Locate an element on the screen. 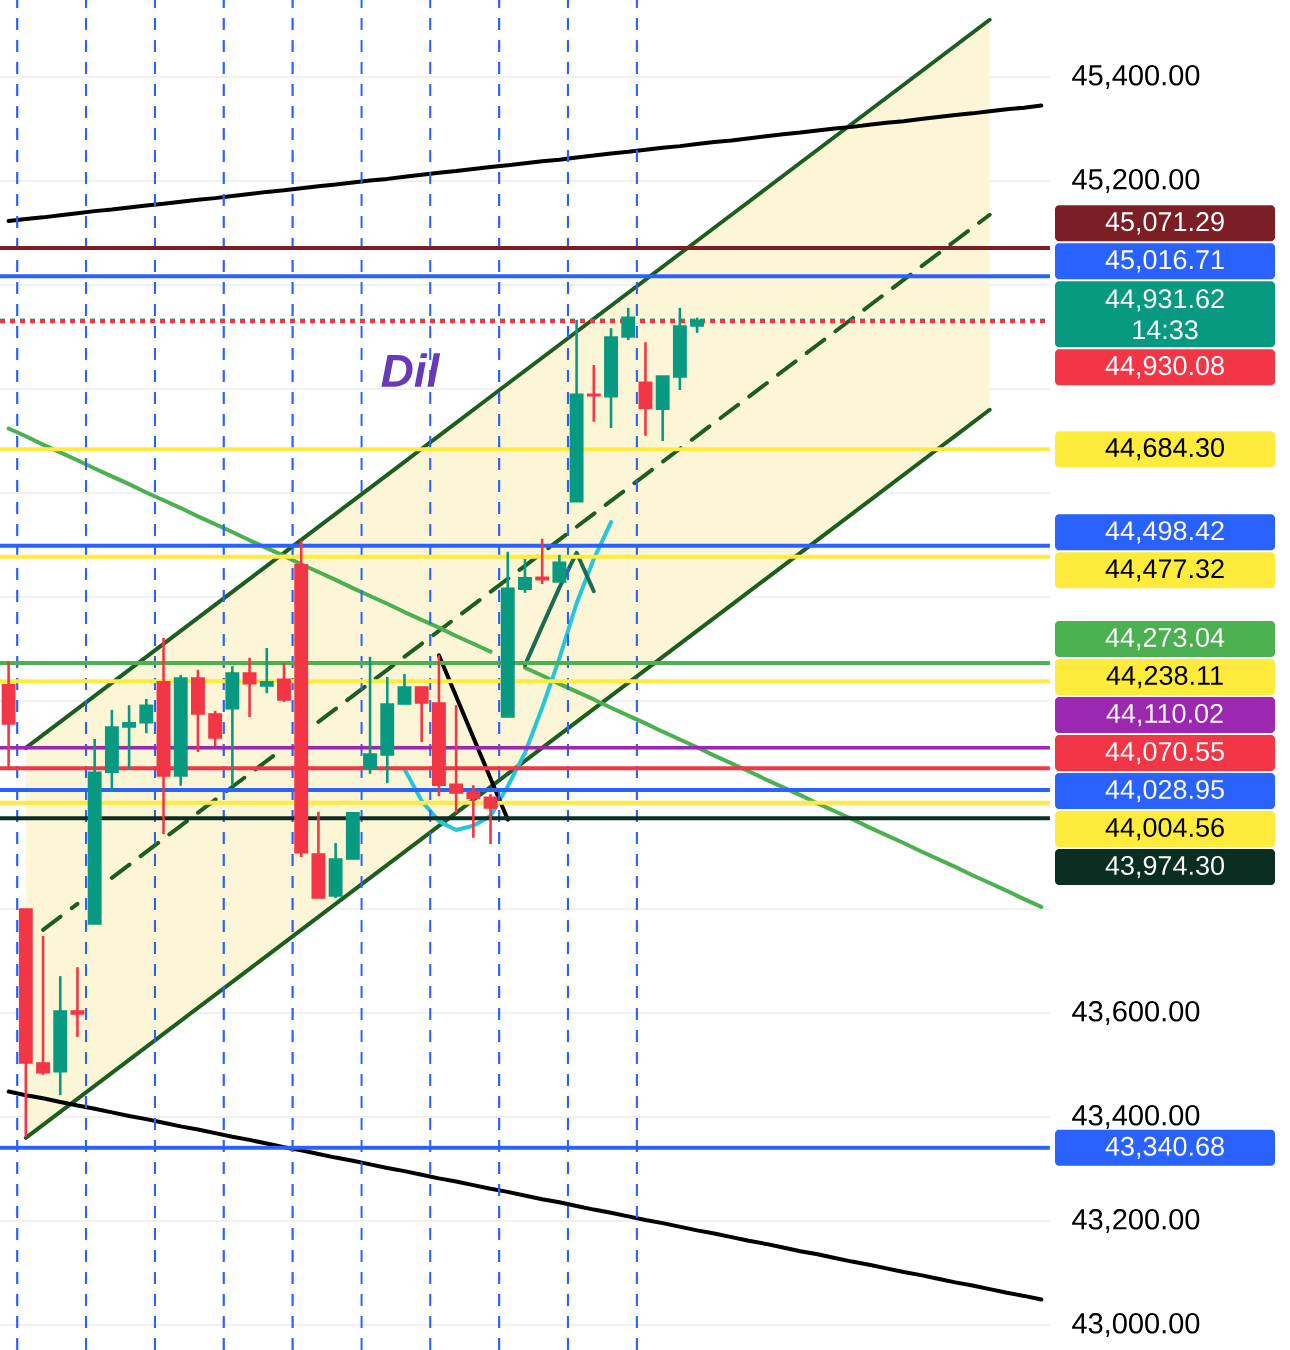  ref-line-label: 44,028.95 is located at coordinates (1164, 791).